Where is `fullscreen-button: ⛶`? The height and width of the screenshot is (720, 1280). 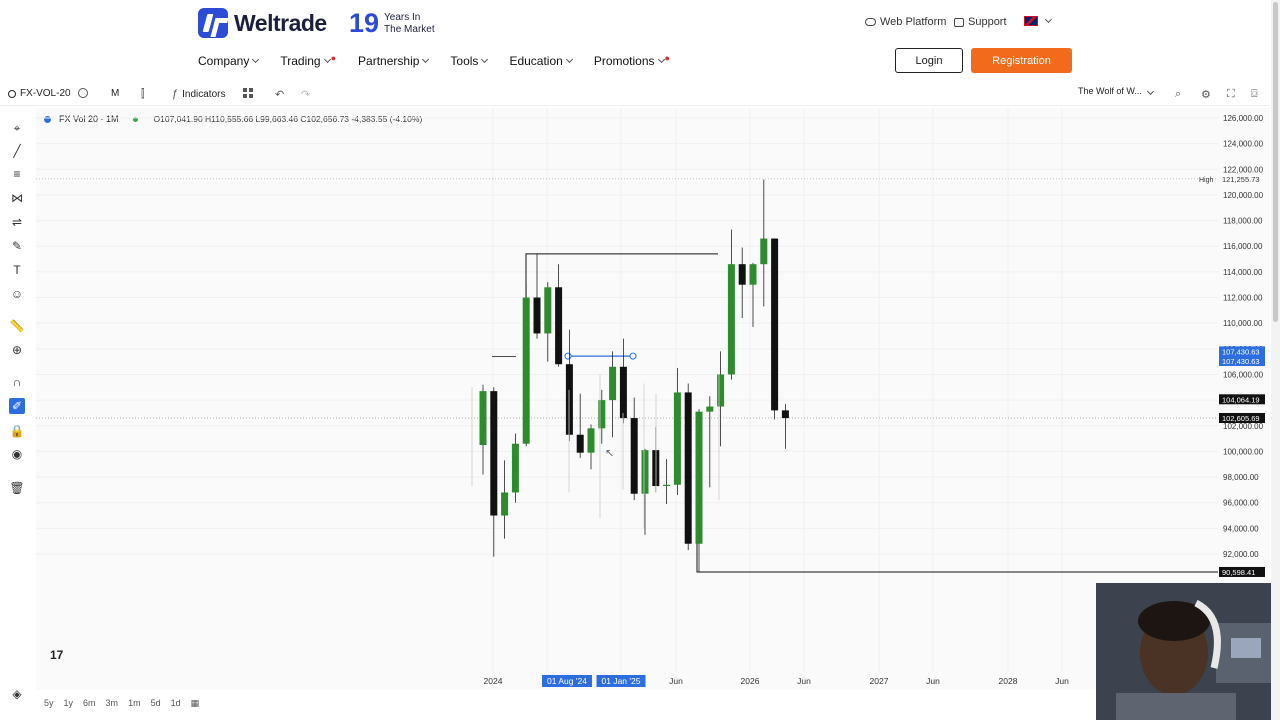 fullscreen-button: ⛶ is located at coordinates (1231, 94).